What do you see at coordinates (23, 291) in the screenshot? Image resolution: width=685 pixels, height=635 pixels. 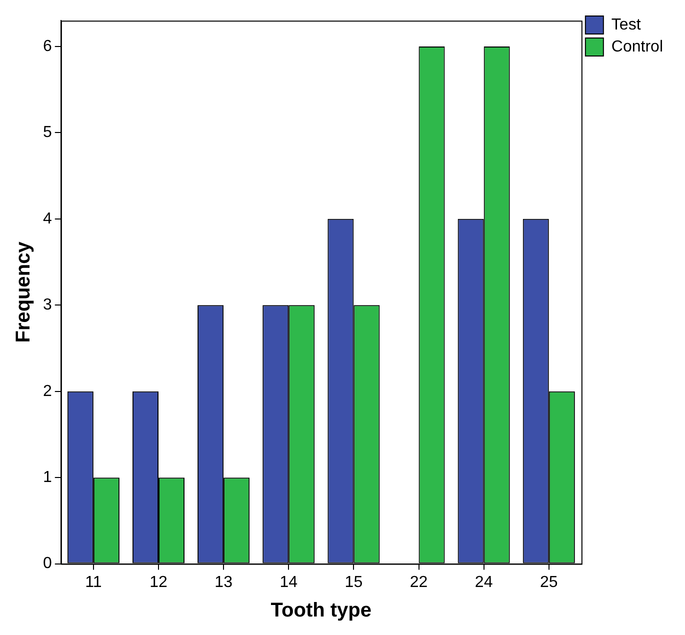 I see `y-axis-title: Frequency` at bounding box center [23, 291].